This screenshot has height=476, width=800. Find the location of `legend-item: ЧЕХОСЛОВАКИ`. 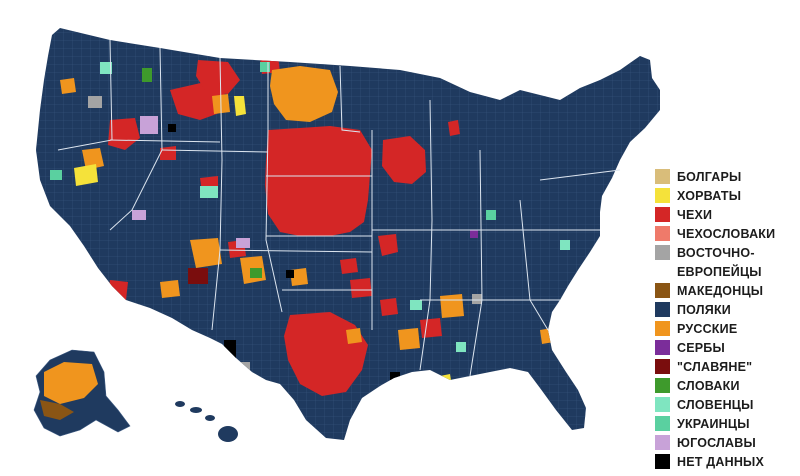

legend-item: ЧЕХОСЛОВАКИ is located at coordinates (727, 234).